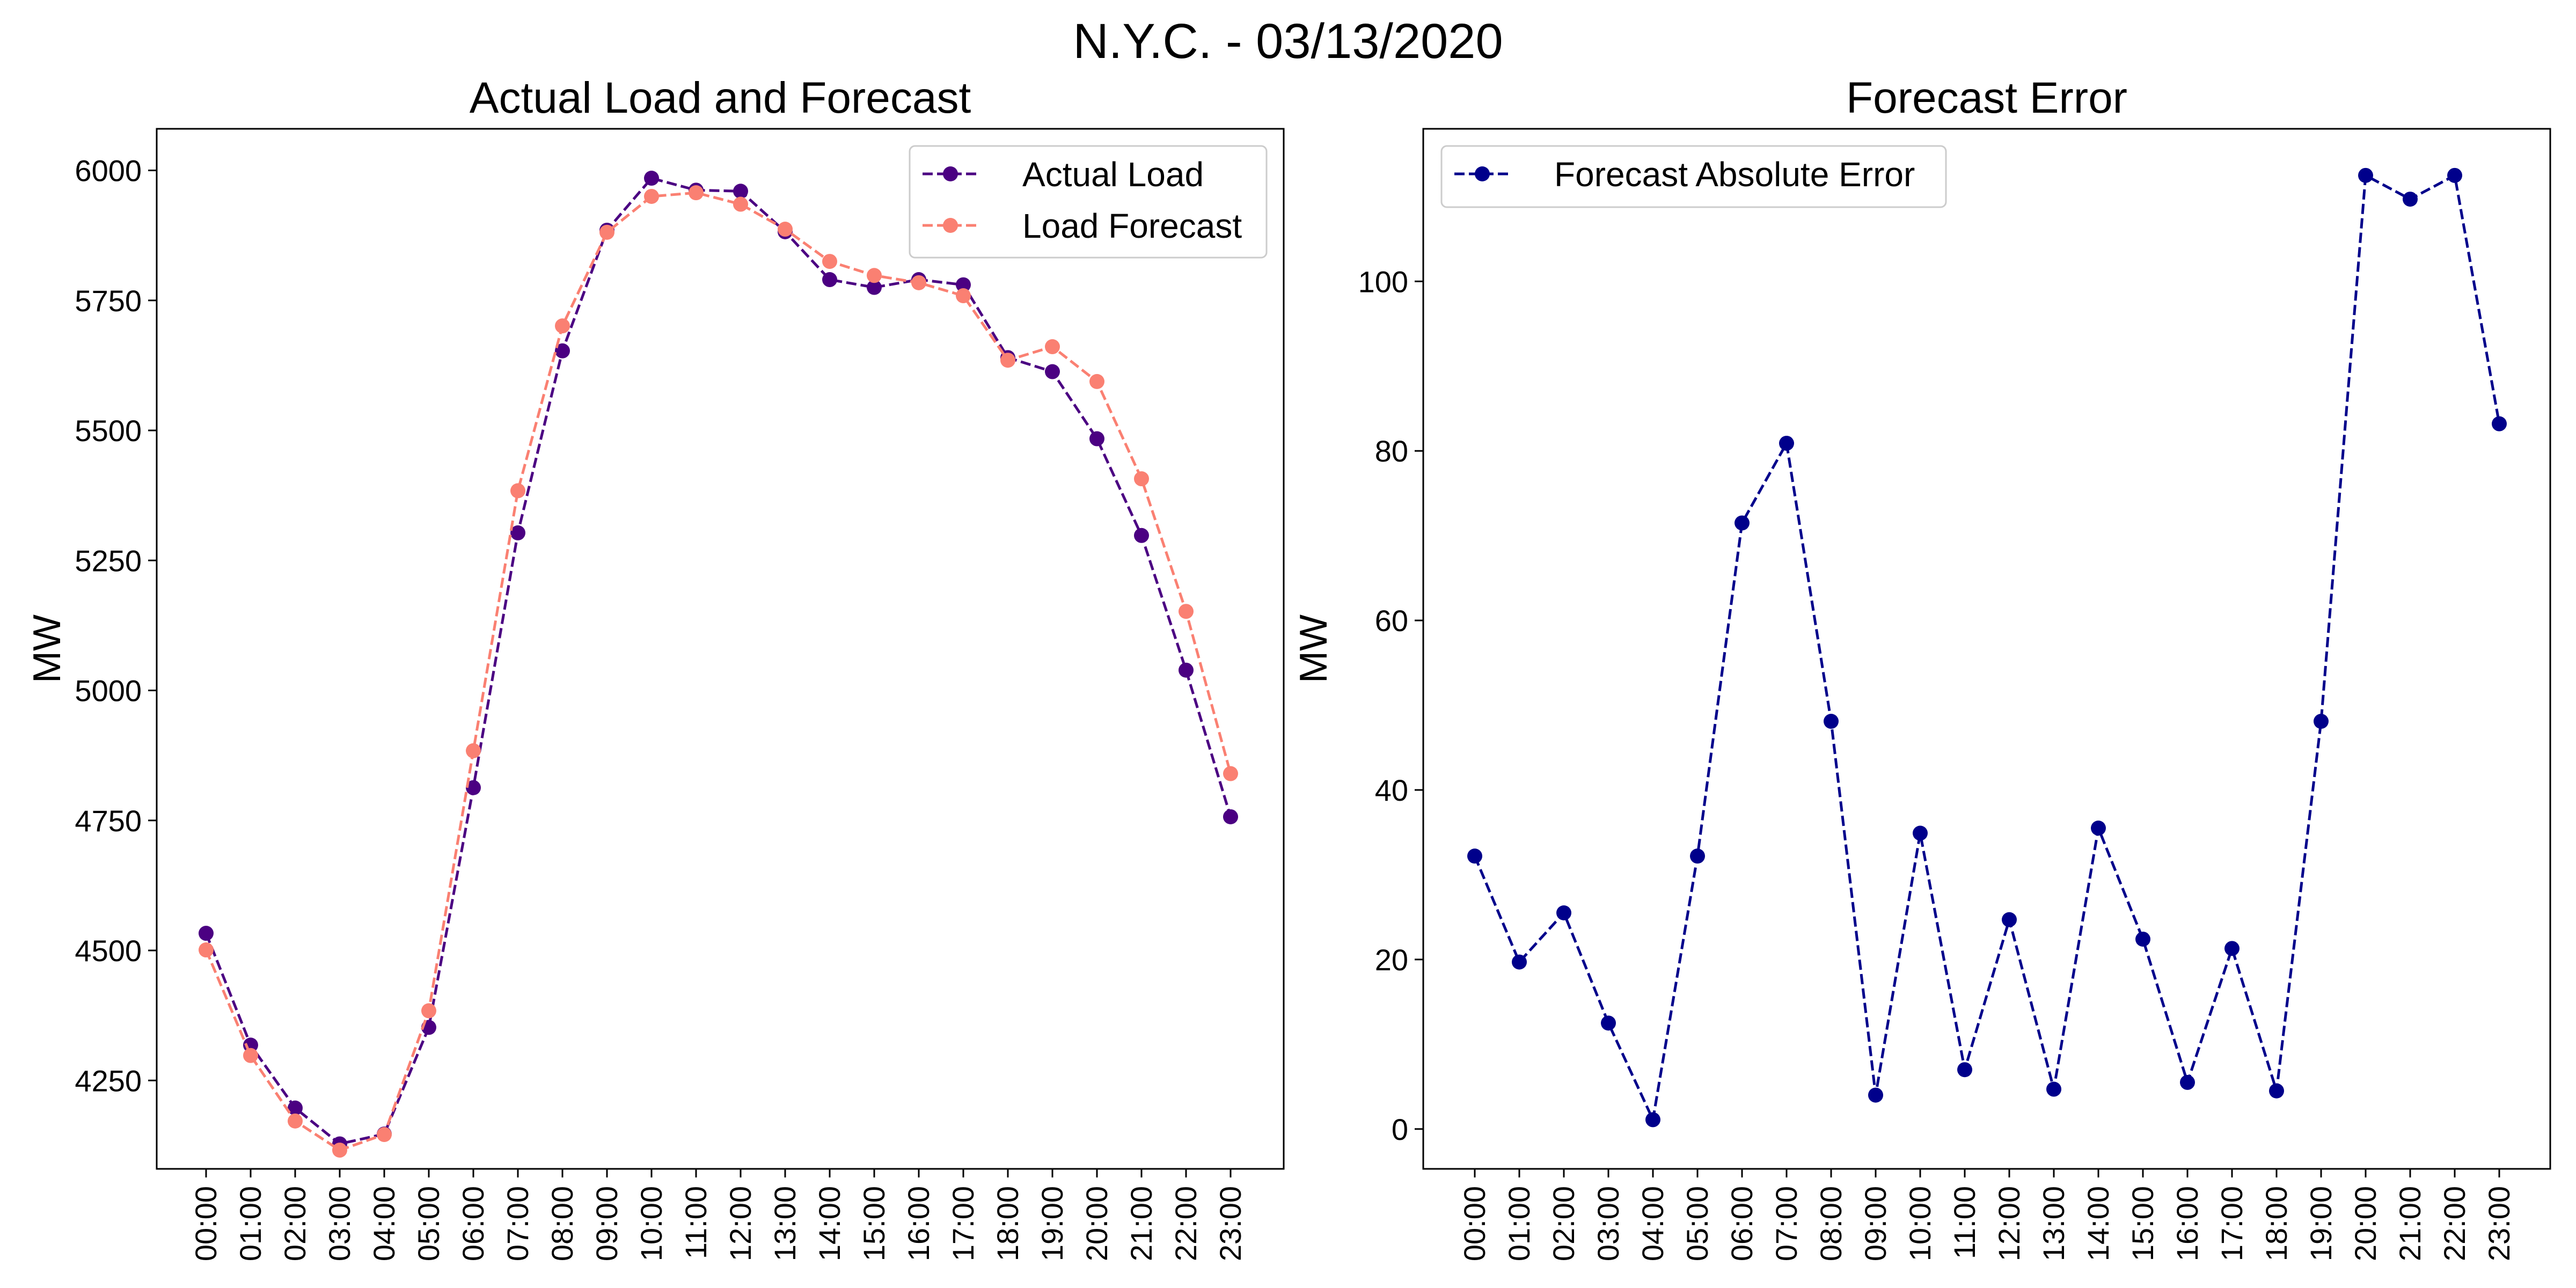 Image resolution: width=2576 pixels, height=1288 pixels. Describe the element at coordinates (1391, 451) in the screenshot. I see `y-tick-label: 80` at that location.